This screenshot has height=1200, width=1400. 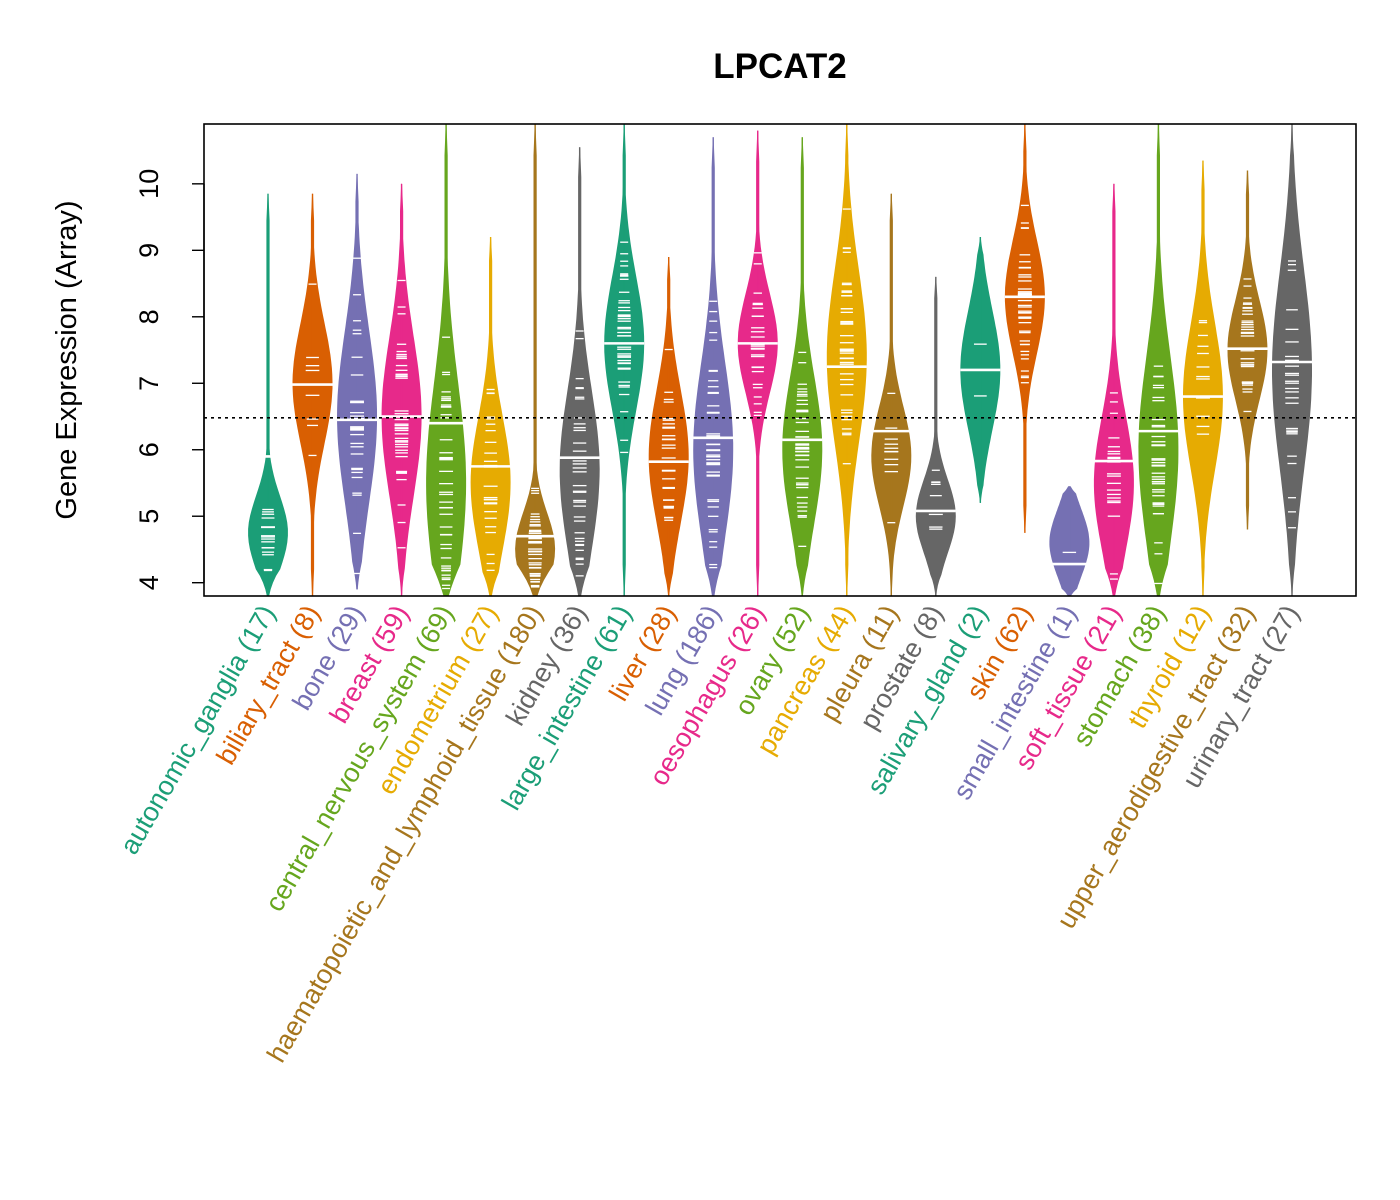 What do you see at coordinates (401, 390) in the screenshot?
I see `violin-breast` at bounding box center [401, 390].